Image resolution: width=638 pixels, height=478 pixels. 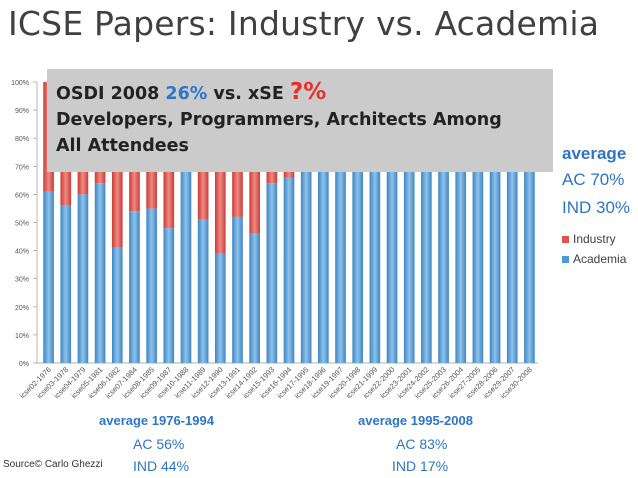 I want to click on legend-industry-swatch, so click(x=565, y=239).